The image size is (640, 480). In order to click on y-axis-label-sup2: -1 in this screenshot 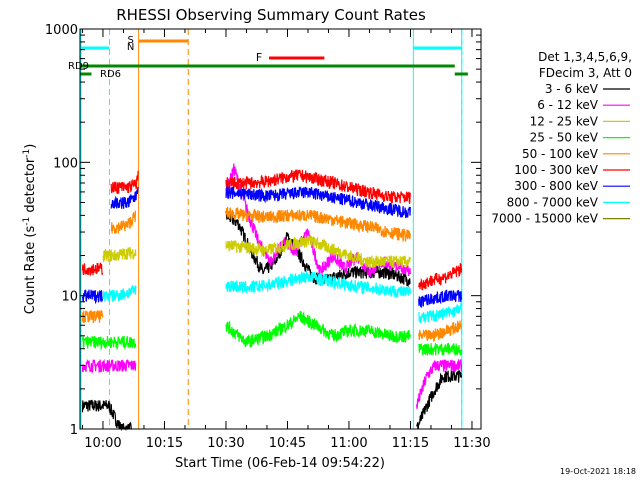, I will do `click(27, 153)`.